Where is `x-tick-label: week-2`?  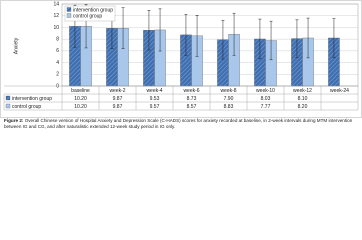
x-tick-label: week-2 is located at coordinates (117, 91).